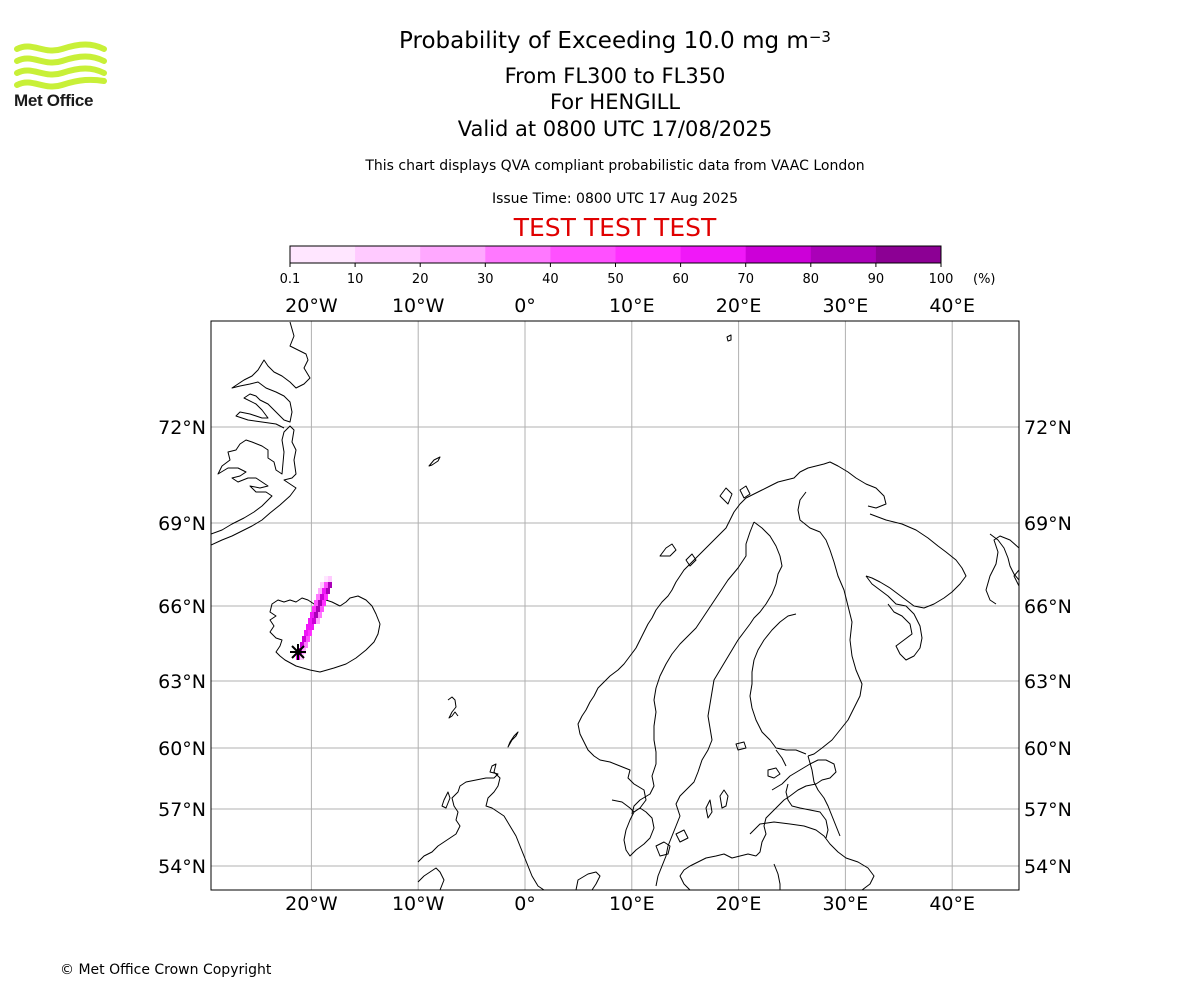 The width and height of the screenshot is (1200, 1000). I want to click on lon-label-bottom: 40°E, so click(952, 904).